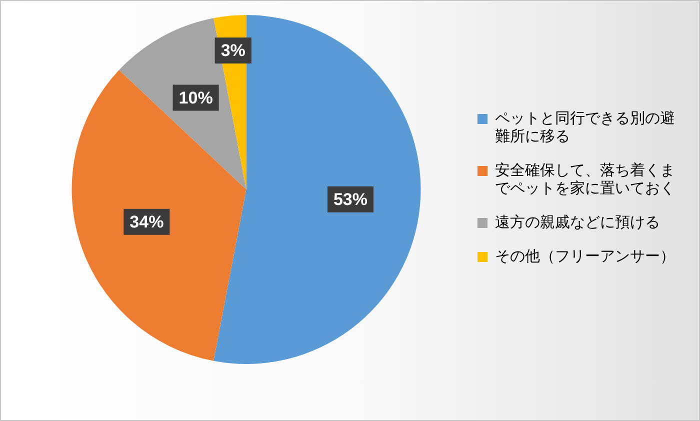 This screenshot has width=700, height=421. Describe the element at coordinates (585, 180) in the screenshot. I see `legend-label: 安全確保して、落ち着くまでペットを家に置いておく` at that location.